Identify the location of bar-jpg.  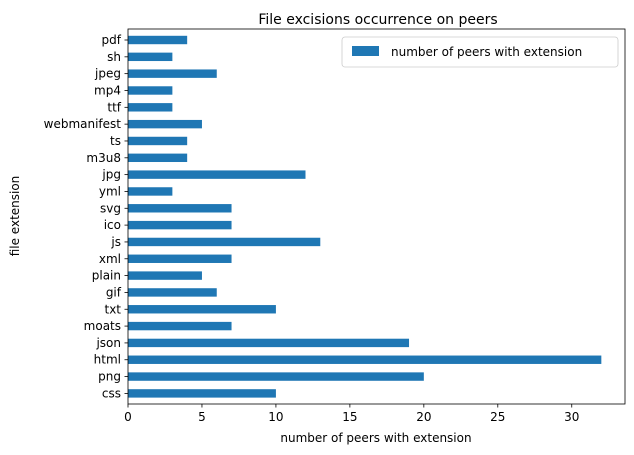
(217, 174).